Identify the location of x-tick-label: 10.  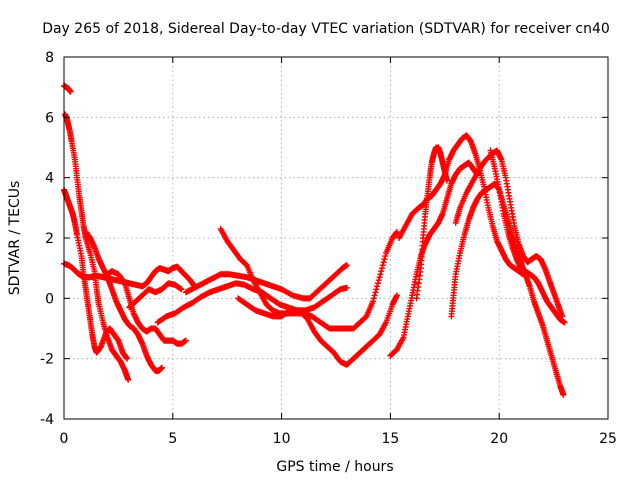
(282, 439).